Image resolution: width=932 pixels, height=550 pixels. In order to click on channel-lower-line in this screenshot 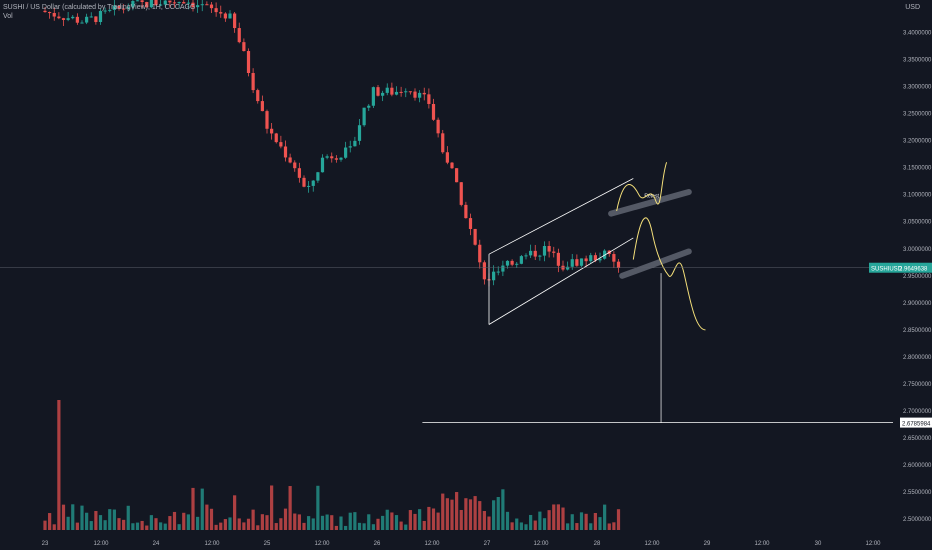, I will do `click(561, 281)`.